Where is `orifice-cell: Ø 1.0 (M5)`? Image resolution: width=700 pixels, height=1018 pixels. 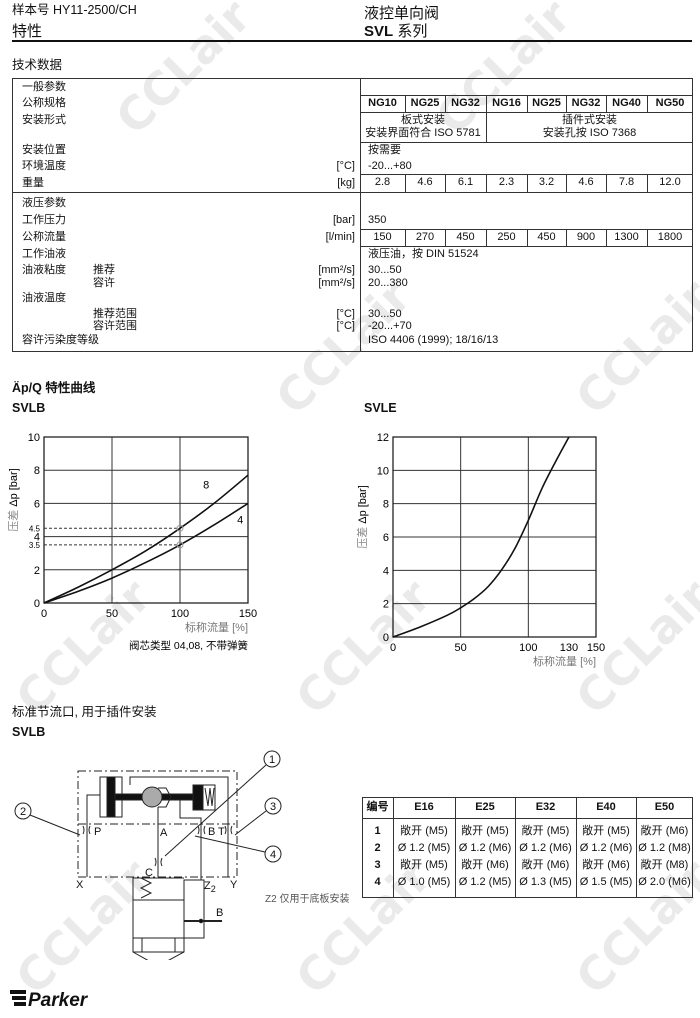 orifice-cell: Ø 1.0 (M5) is located at coordinates (424, 882).